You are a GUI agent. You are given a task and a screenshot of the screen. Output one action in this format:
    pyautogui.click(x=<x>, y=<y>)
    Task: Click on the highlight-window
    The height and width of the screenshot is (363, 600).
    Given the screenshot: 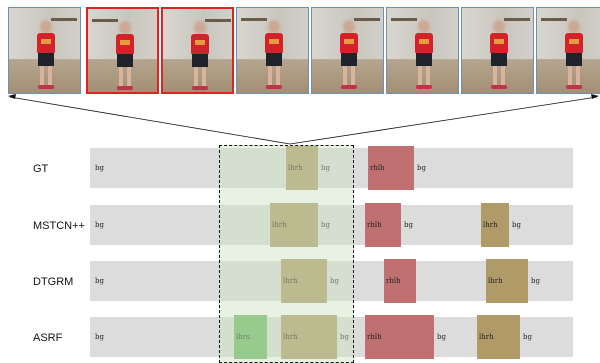 What is the action you would take?
    pyautogui.click(x=286, y=254)
    